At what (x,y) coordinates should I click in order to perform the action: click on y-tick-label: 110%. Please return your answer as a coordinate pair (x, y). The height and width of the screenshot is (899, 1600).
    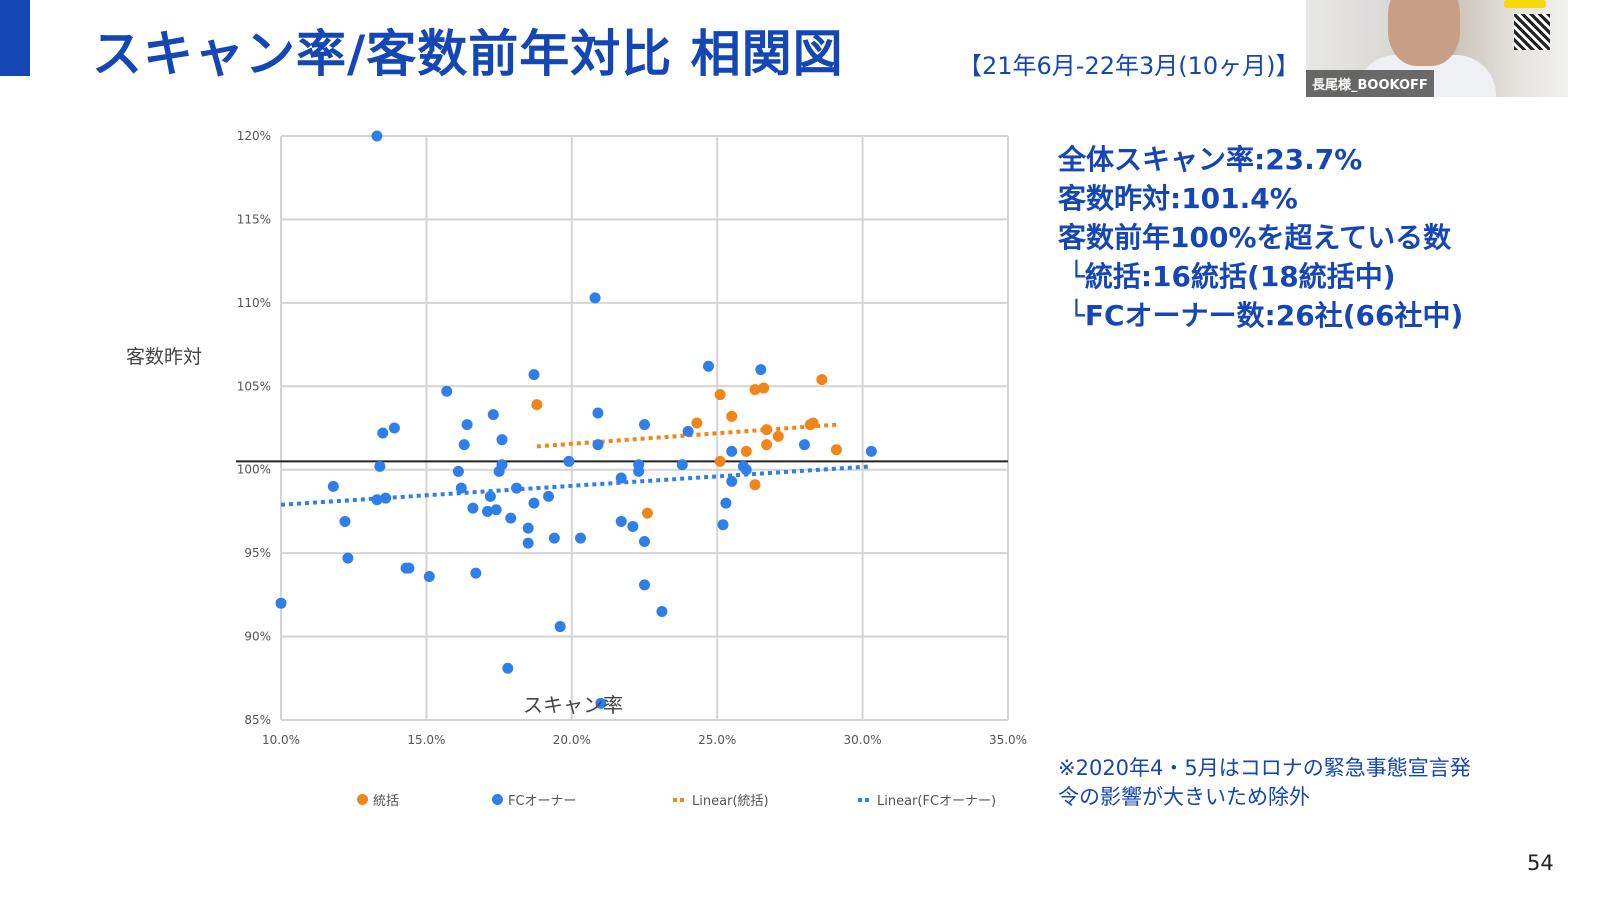
    Looking at the image, I should click on (254, 303).